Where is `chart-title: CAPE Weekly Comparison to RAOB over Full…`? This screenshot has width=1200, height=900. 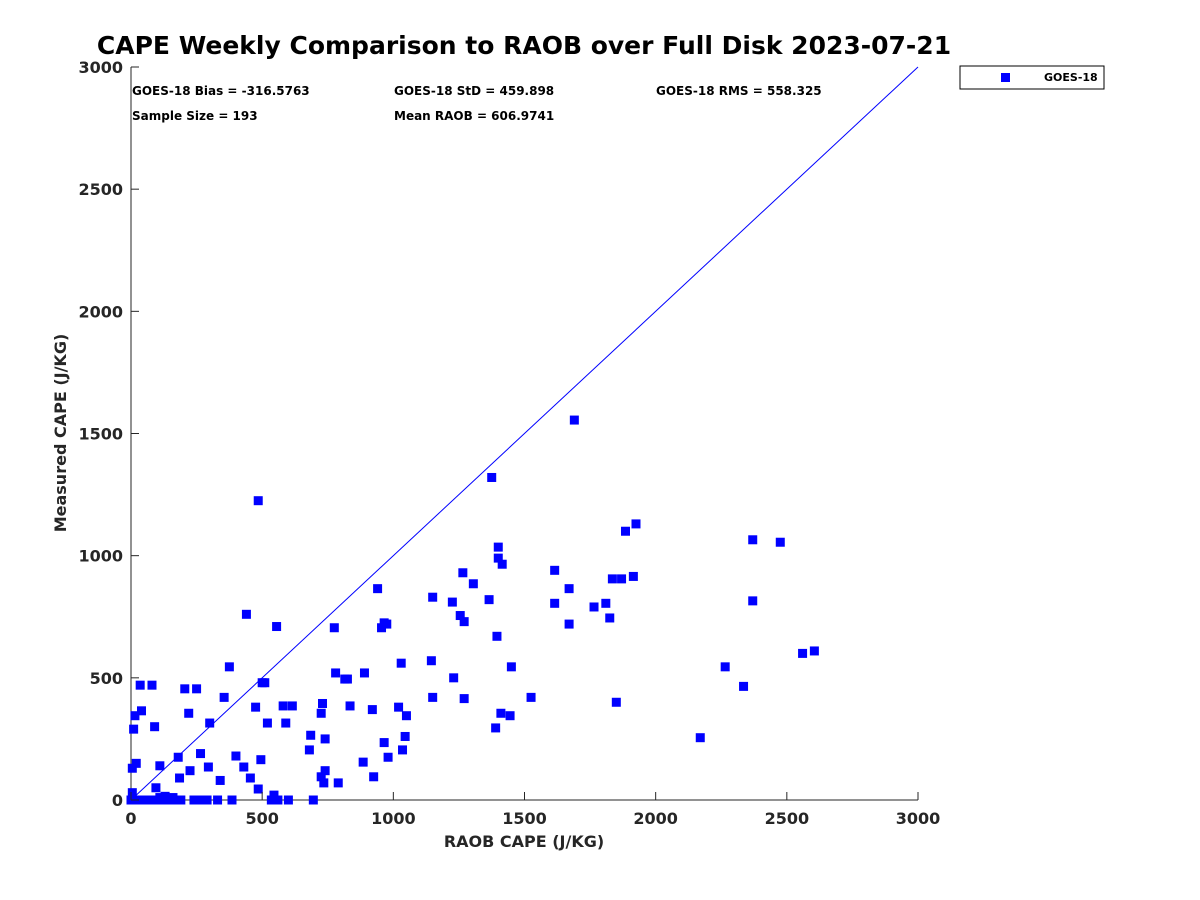 chart-title: CAPE Weekly Comparison to RAOB over Full… is located at coordinates (524, 45).